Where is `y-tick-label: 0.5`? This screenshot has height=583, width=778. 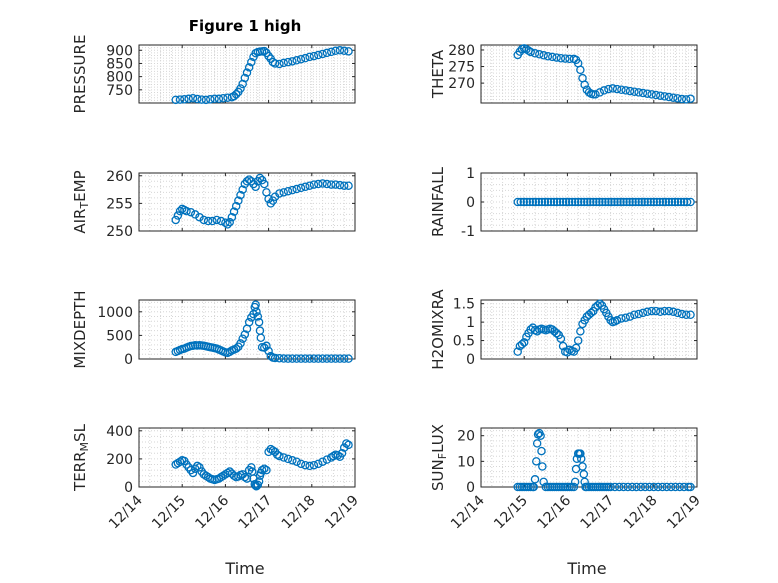 y-tick-label: 0.5 is located at coordinates (464, 342).